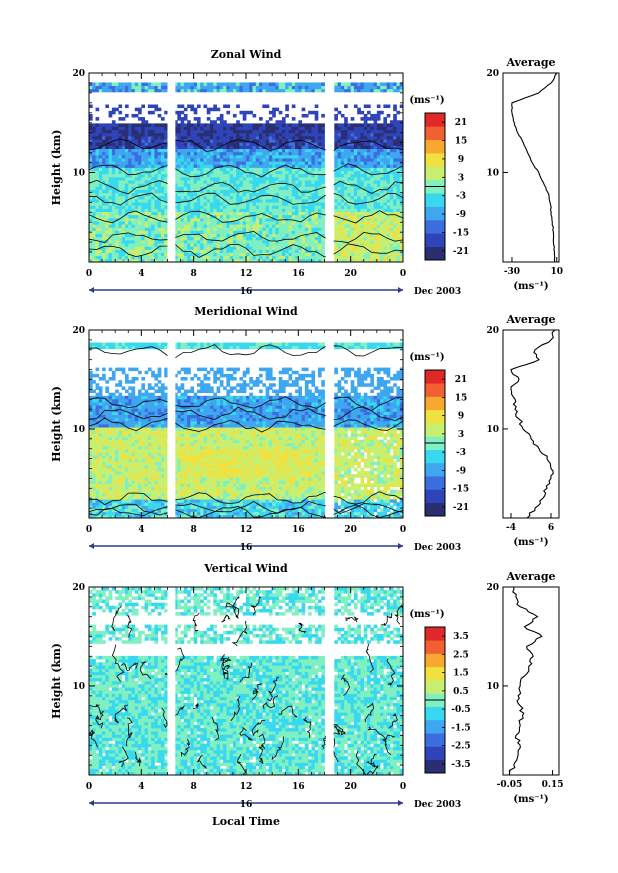 The image size is (618, 873). Describe the element at coordinates (246, 250) in the screenshot. I see `contour-line` at that location.